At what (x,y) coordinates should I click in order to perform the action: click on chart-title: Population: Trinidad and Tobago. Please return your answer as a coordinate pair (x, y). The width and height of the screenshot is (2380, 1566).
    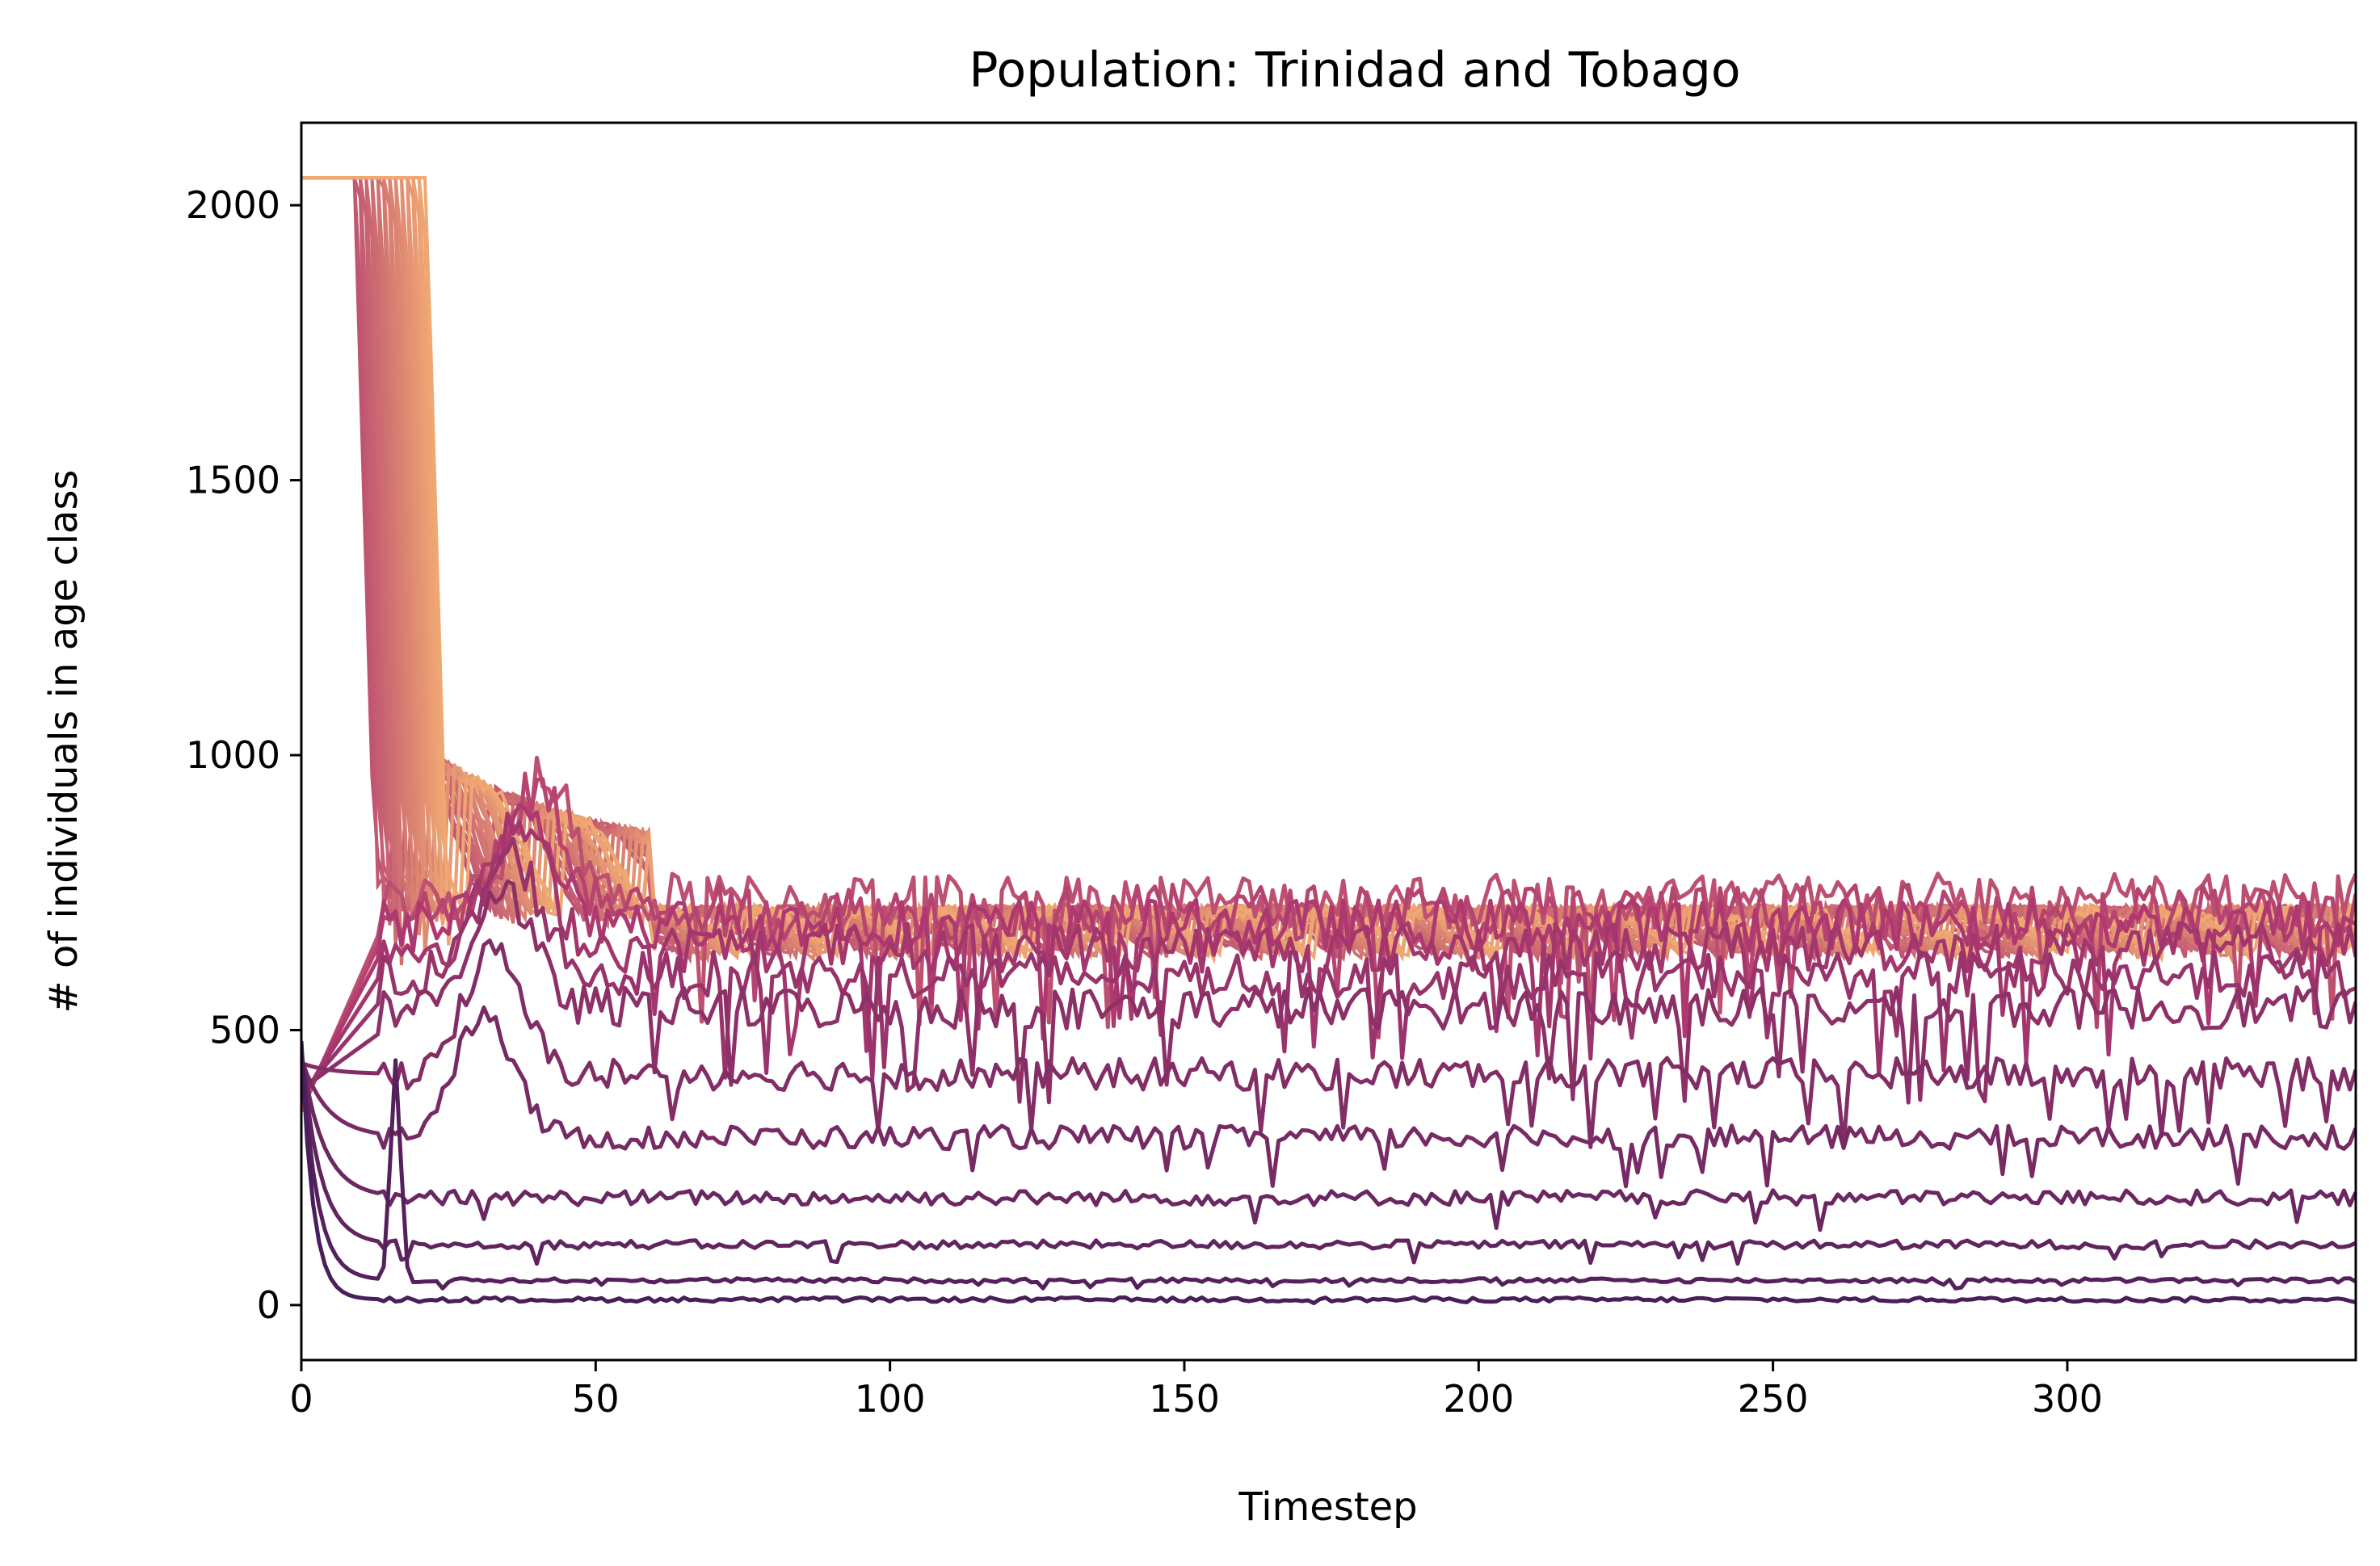
    Looking at the image, I should click on (1355, 70).